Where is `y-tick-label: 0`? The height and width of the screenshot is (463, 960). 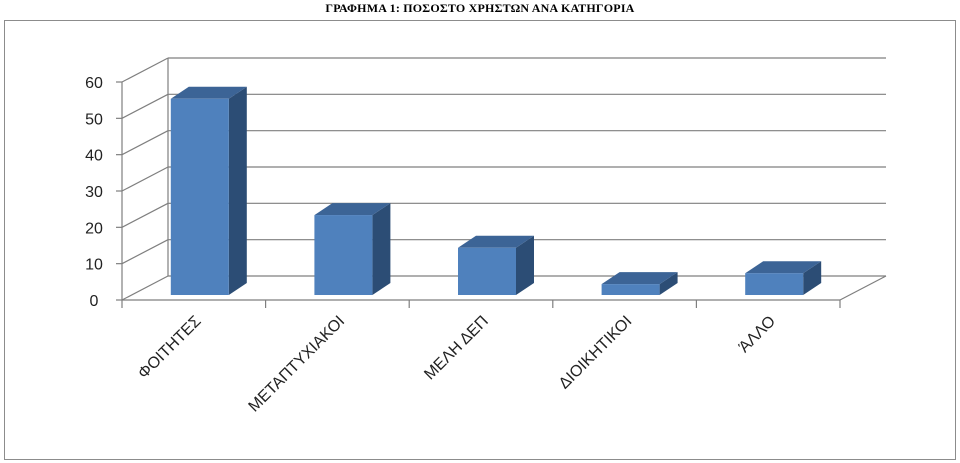
y-tick-label: 0 is located at coordinates (94, 301).